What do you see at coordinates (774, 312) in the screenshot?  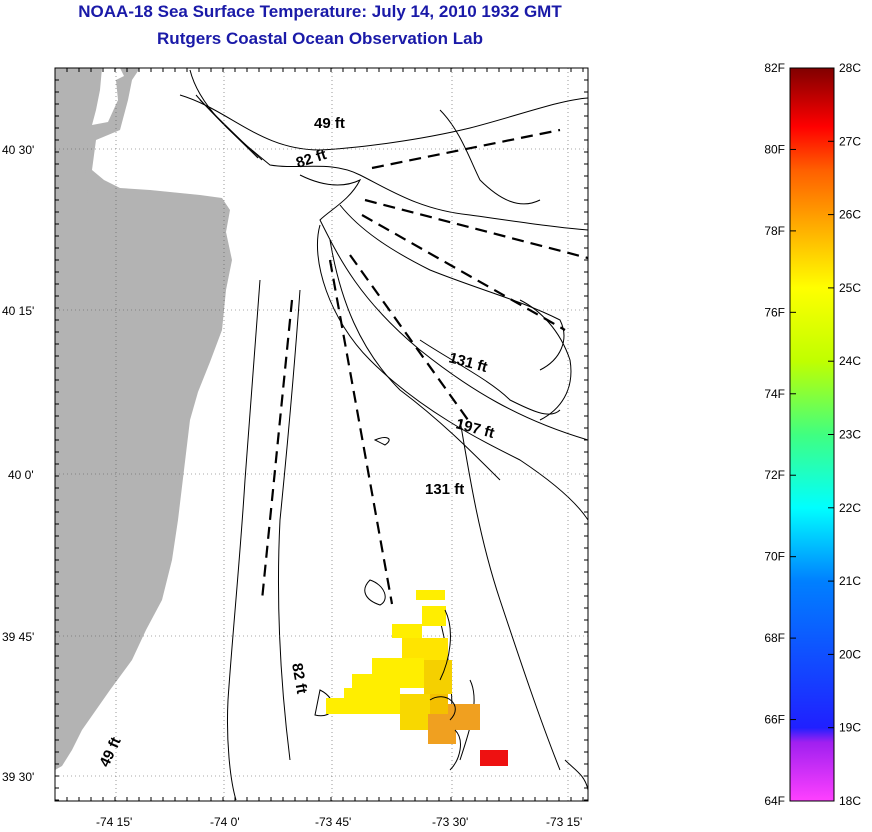 I see `colorbar-f-label: 76F` at bounding box center [774, 312].